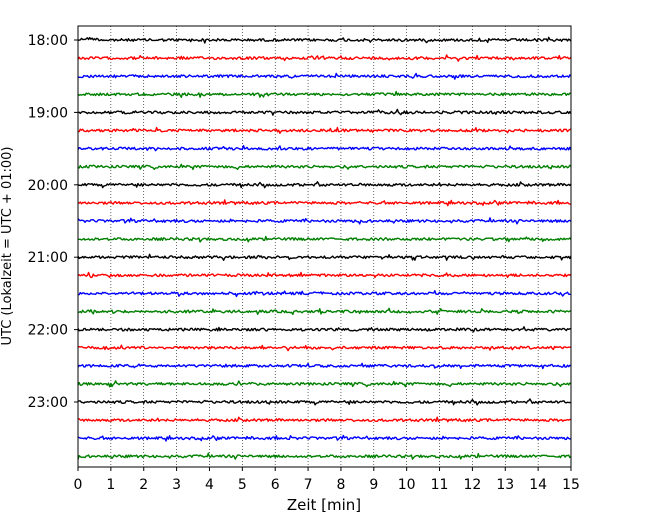 Image resolution: width=650 pixels, height=520 pixels. Describe the element at coordinates (48, 258) in the screenshot. I see `y-tick-label: 21:00` at that location.